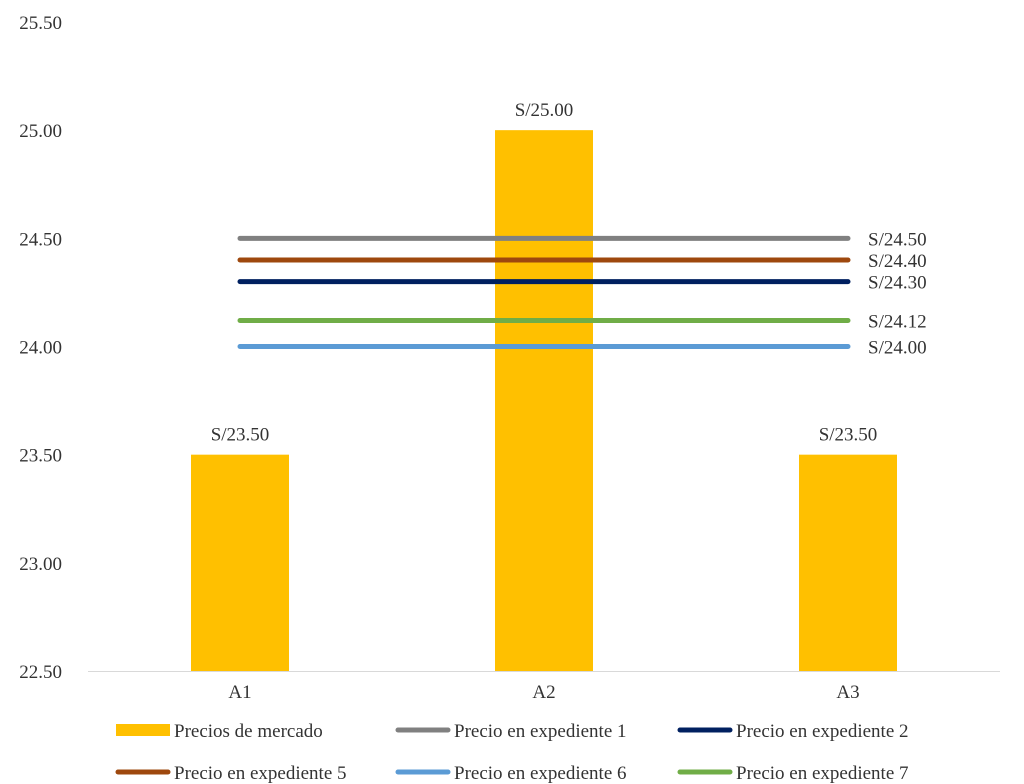  Describe the element at coordinates (897, 239) in the screenshot. I see `reference-line-label: S/24.50` at that location.